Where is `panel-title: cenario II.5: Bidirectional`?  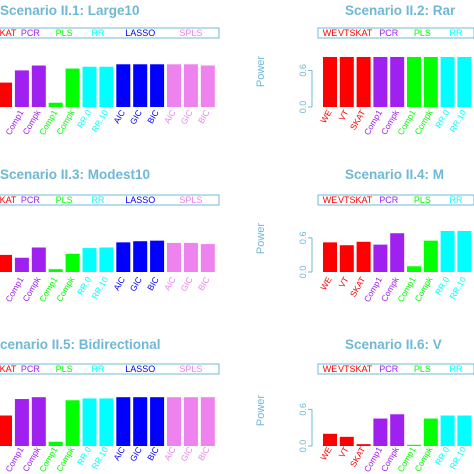
panel-title: cenario II.5: Bidirectional is located at coordinates (80, 344).